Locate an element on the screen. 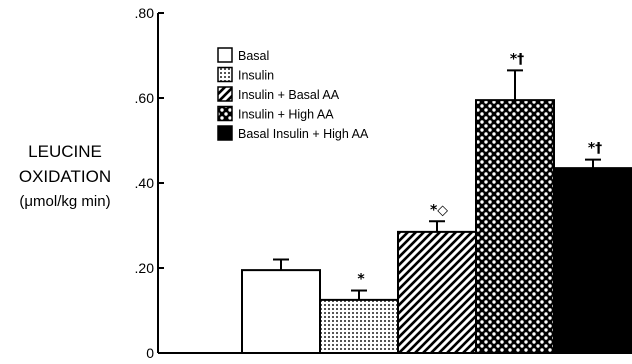 This screenshot has width=632, height=364. significance-annotation: * is located at coordinates (361, 280).